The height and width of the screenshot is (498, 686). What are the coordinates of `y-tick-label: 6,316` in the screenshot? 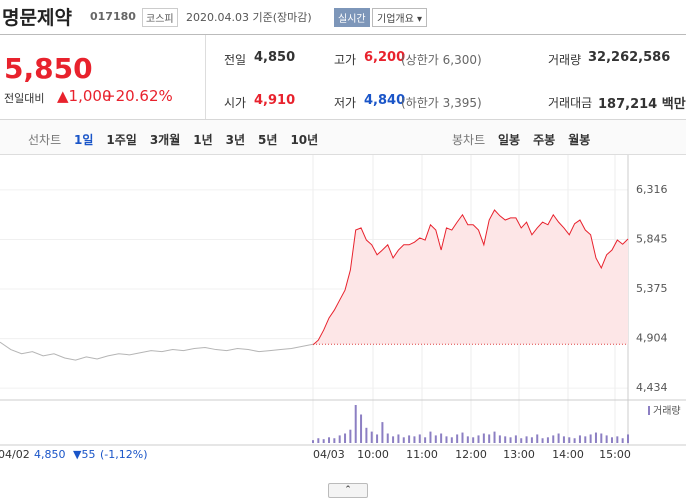 It's located at (652, 189).